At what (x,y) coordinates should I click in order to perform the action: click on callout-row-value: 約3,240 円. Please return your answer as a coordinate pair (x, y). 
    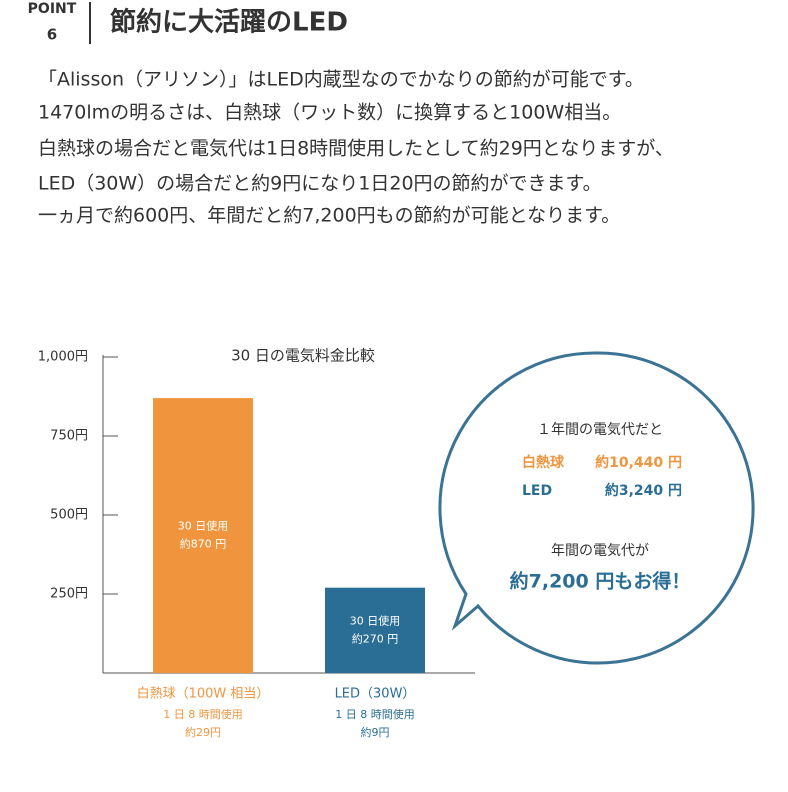
    Looking at the image, I should click on (643, 490).